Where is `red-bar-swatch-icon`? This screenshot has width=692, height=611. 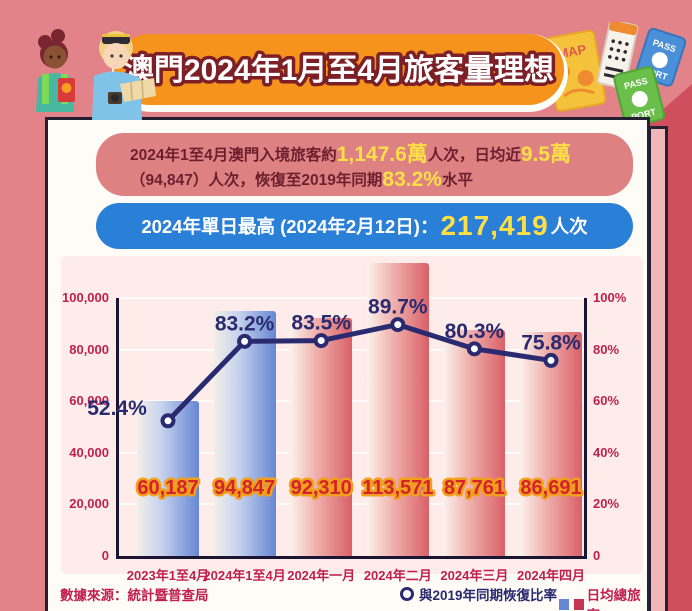
red-bar-swatch-icon is located at coordinates (578, 604).